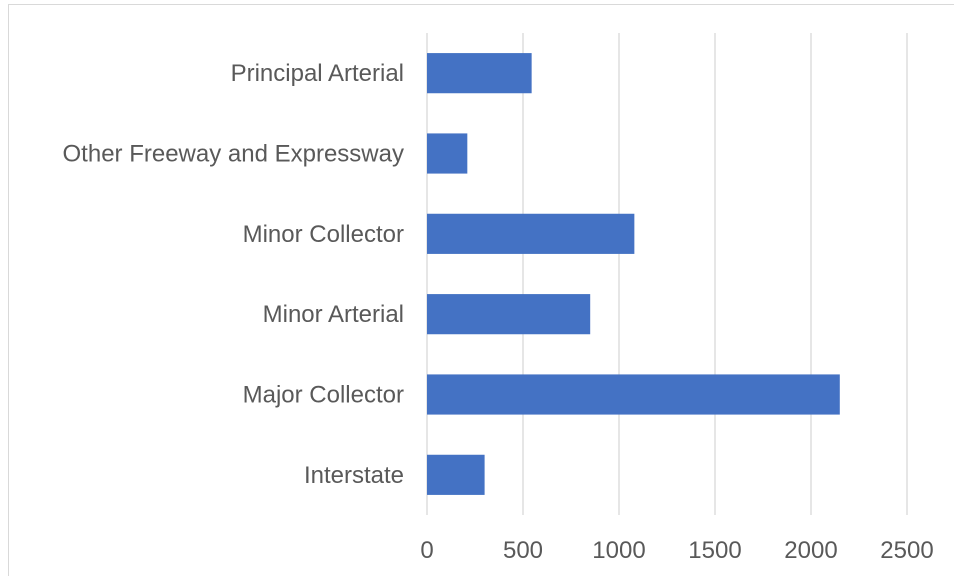 The image size is (954, 576). What do you see at coordinates (676, 550) in the screenshot?
I see `x-tick-labels: 0 500 1000 1500 2000 2500` at bounding box center [676, 550].